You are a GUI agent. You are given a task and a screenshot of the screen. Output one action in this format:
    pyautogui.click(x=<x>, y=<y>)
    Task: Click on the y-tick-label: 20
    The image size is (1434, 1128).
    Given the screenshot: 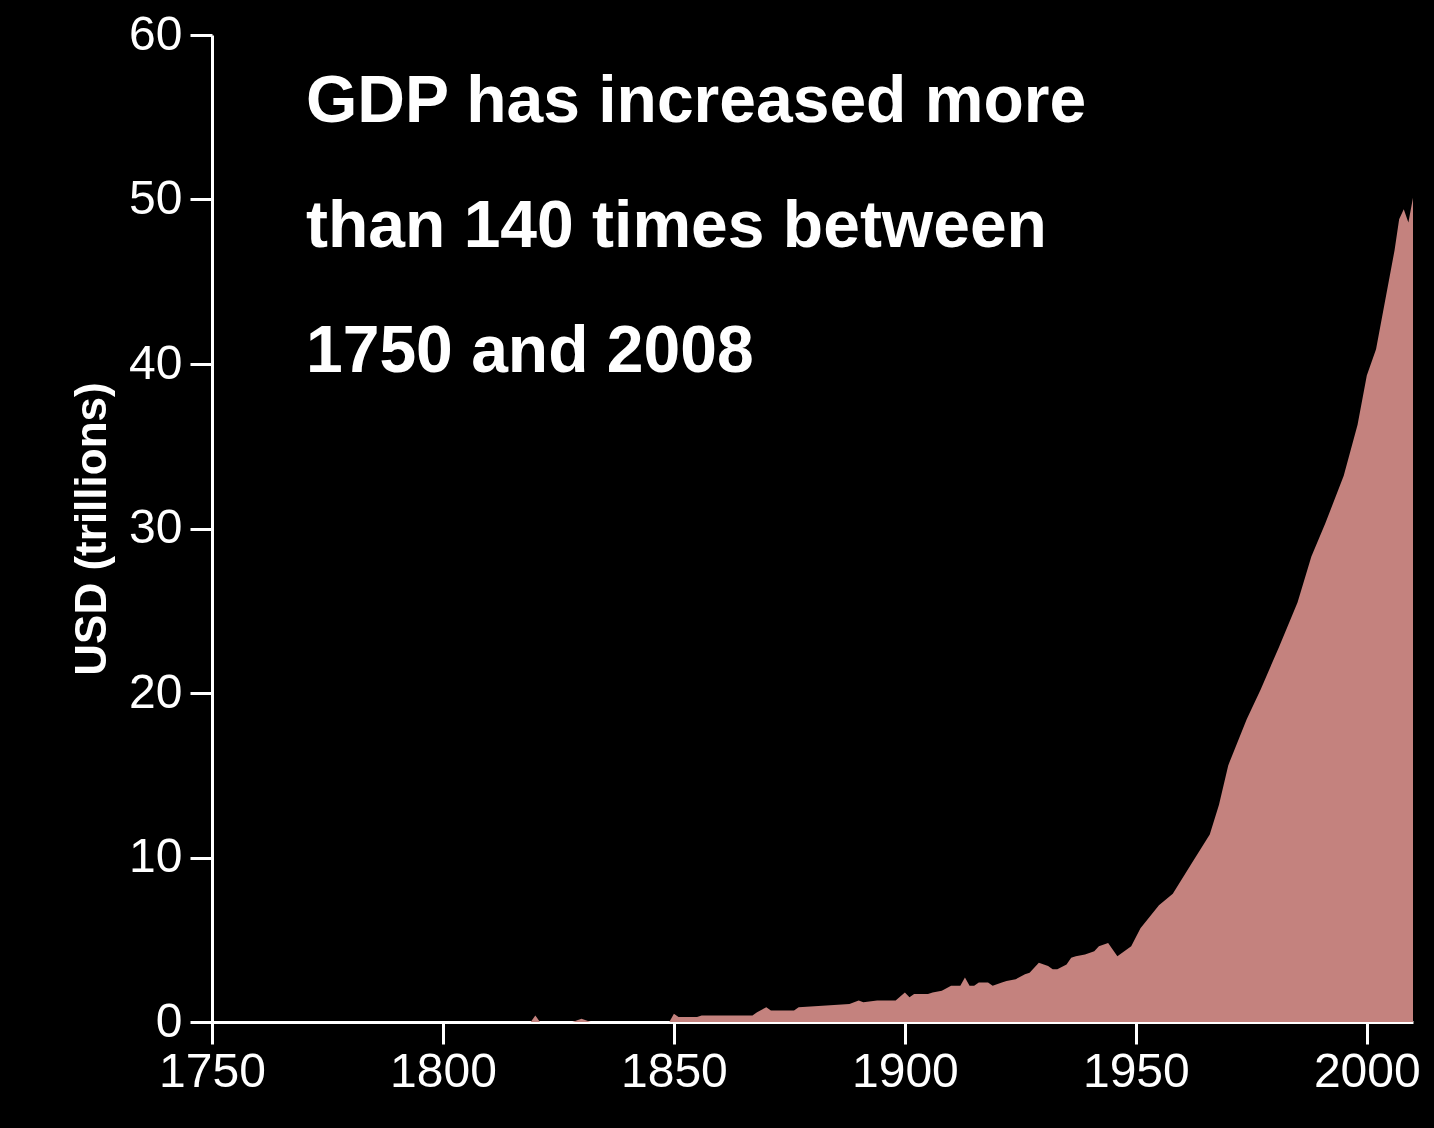 What is the action you would take?
    pyautogui.click(x=156, y=691)
    